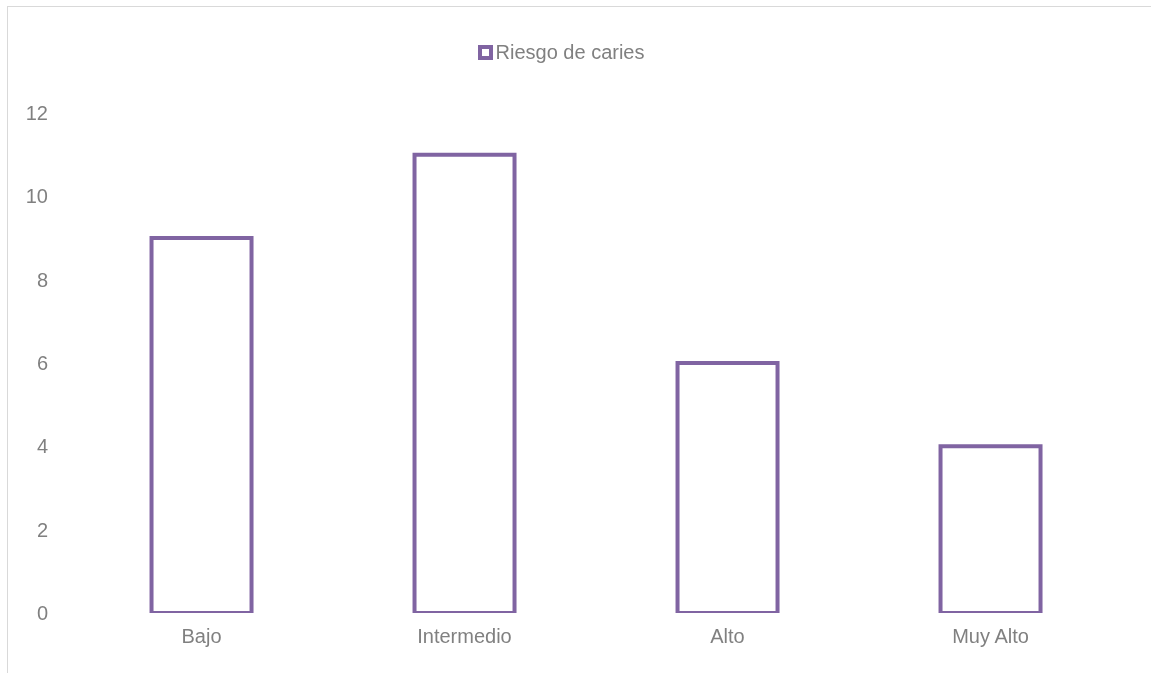  Describe the element at coordinates (727, 636) in the screenshot. I see `x-tick-label: Alto` at that location.